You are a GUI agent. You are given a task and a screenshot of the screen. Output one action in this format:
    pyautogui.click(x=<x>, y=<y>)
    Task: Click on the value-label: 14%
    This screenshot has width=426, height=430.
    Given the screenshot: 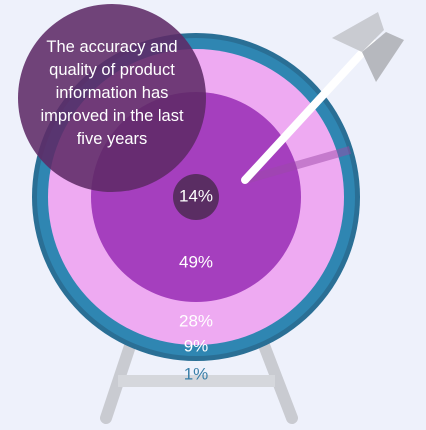 What is the action you would take?
    pyautogui.click(x=196, y=195)
    